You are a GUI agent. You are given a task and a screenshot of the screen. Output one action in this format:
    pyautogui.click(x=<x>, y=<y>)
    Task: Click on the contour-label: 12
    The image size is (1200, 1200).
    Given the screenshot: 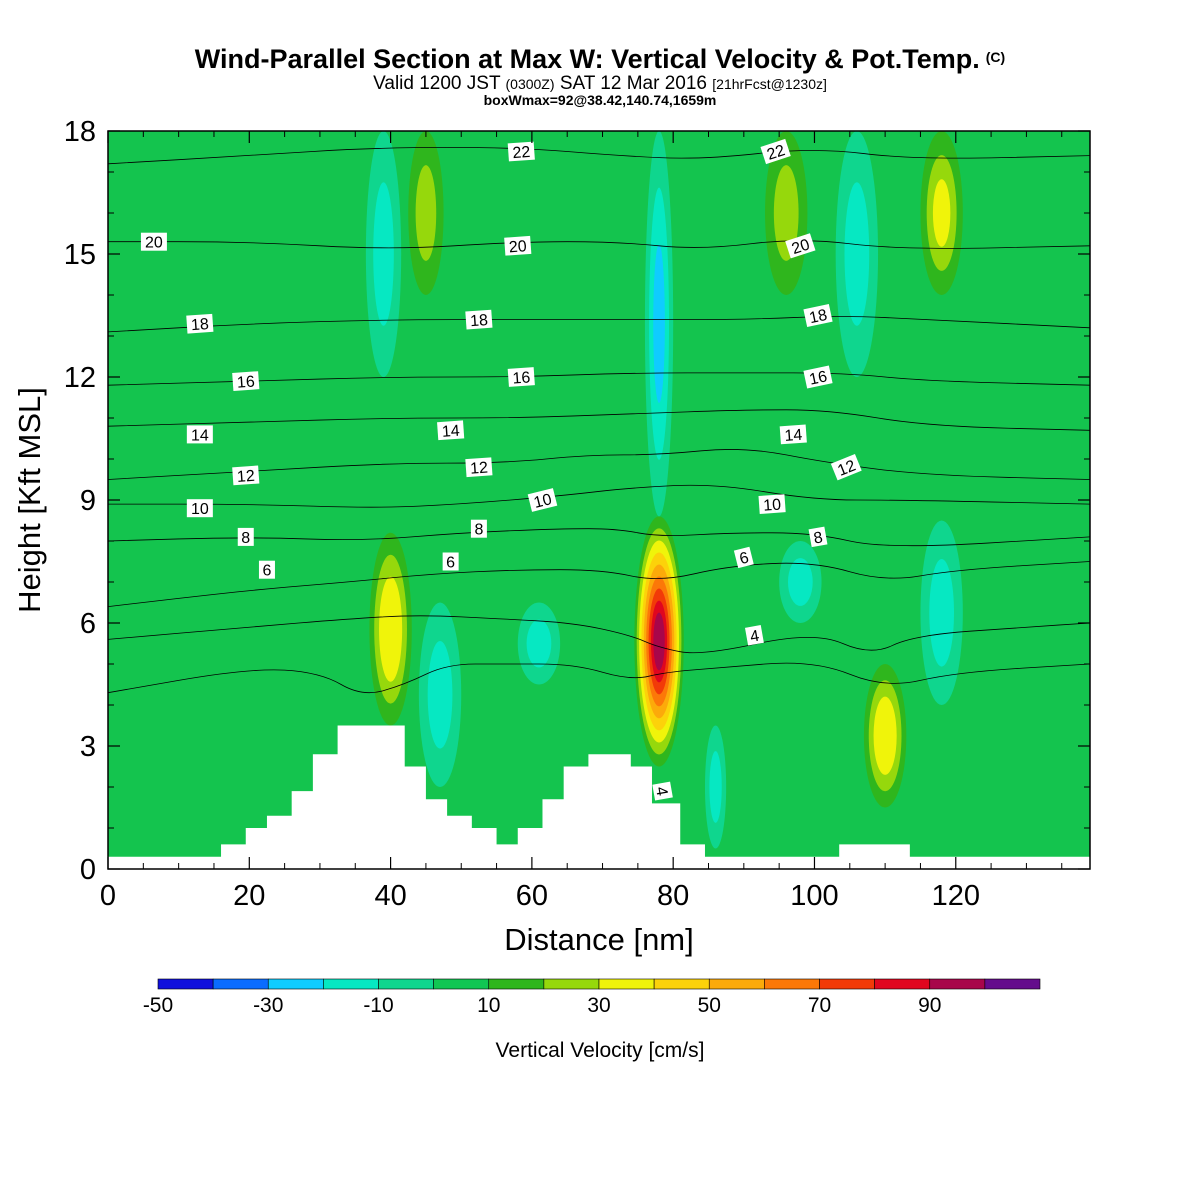 What is the action you would take?
    pyautogui.click(x=846, y=467)
    